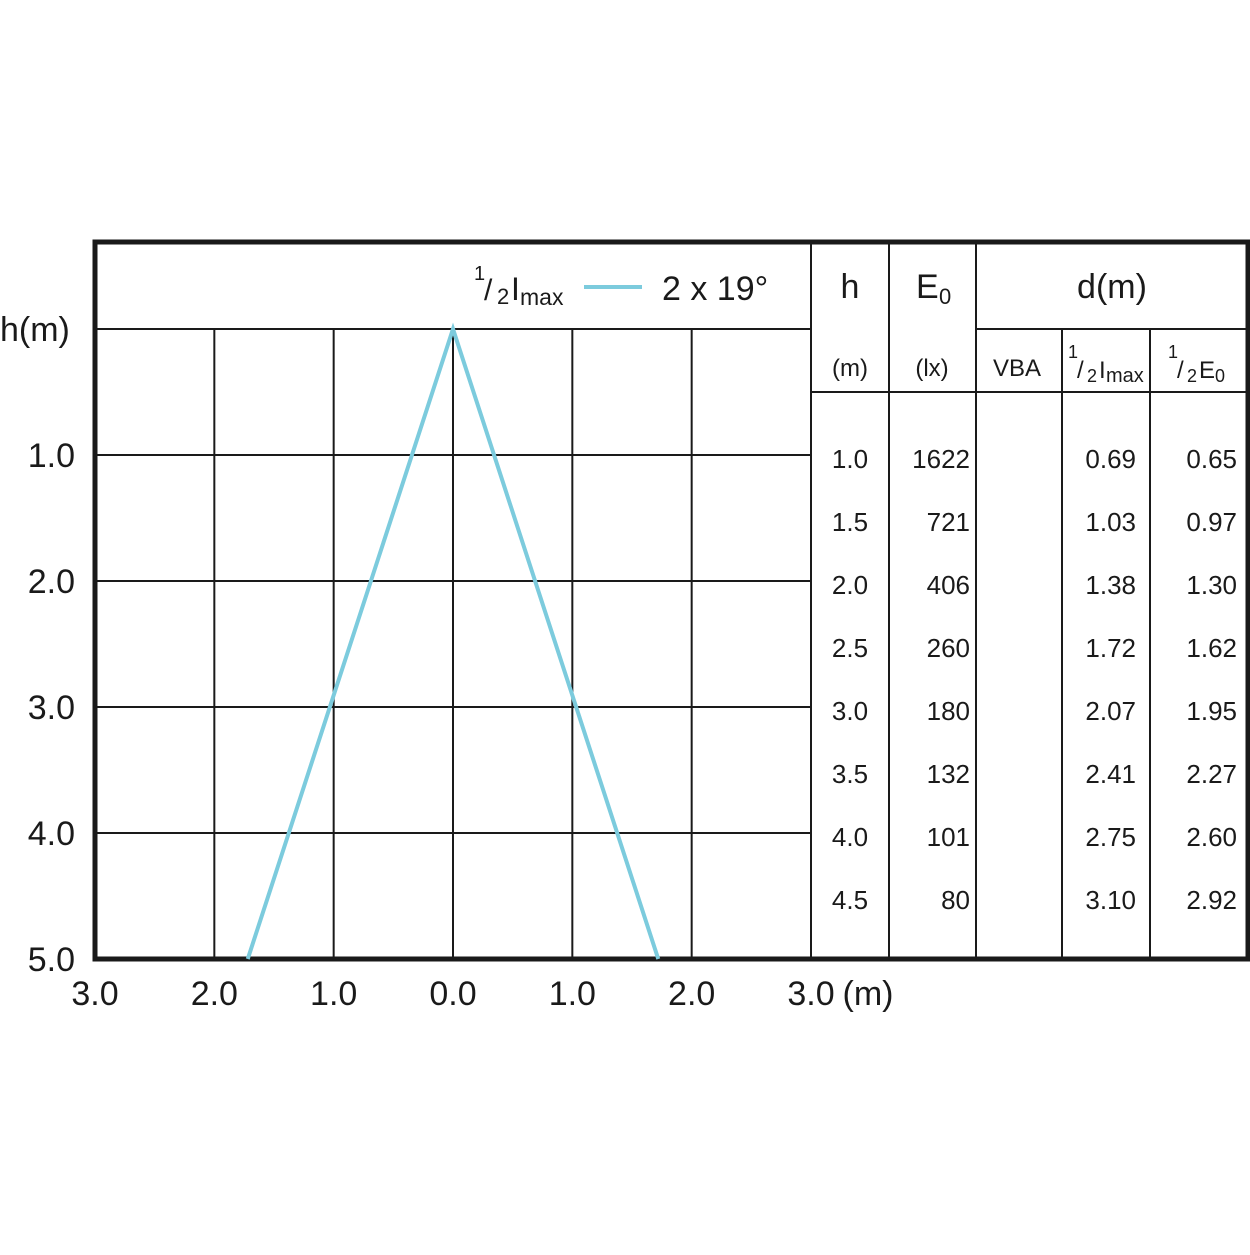  Describe the element at coordinates (1017, 368) in the screenshot. I see `header-vba: VBA` at that location.